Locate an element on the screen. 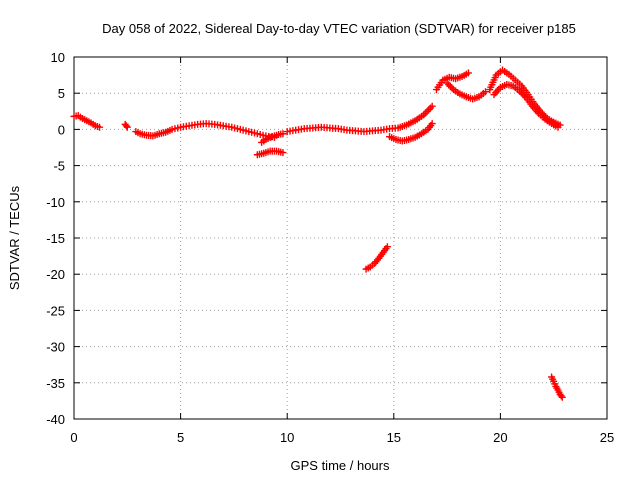  y-tick-label: -15 is located at coordinates (55, 238).